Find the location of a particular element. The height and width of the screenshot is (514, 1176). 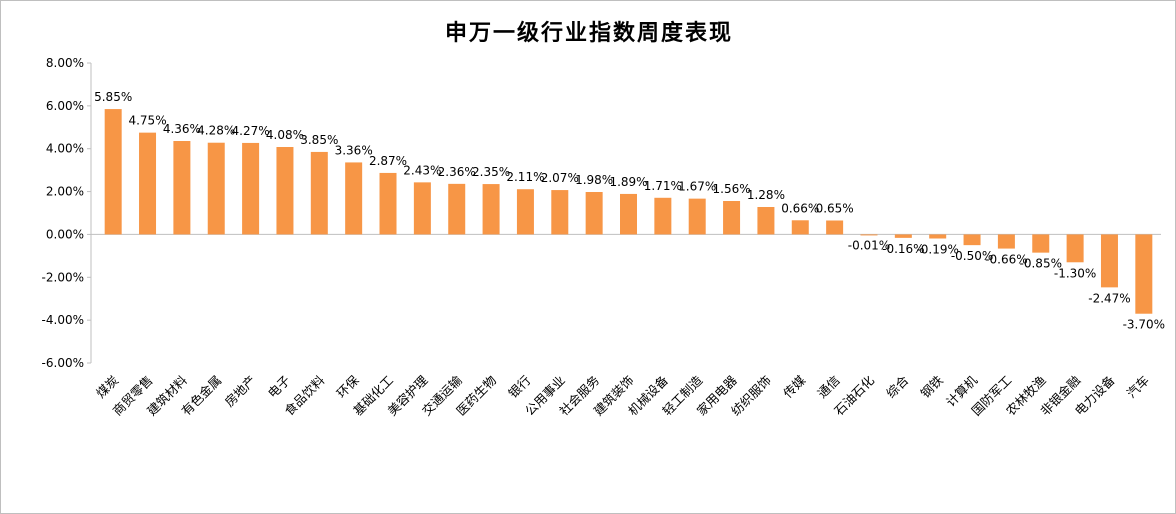

data-label: -3.70% is located at coordinates (1144, 325).